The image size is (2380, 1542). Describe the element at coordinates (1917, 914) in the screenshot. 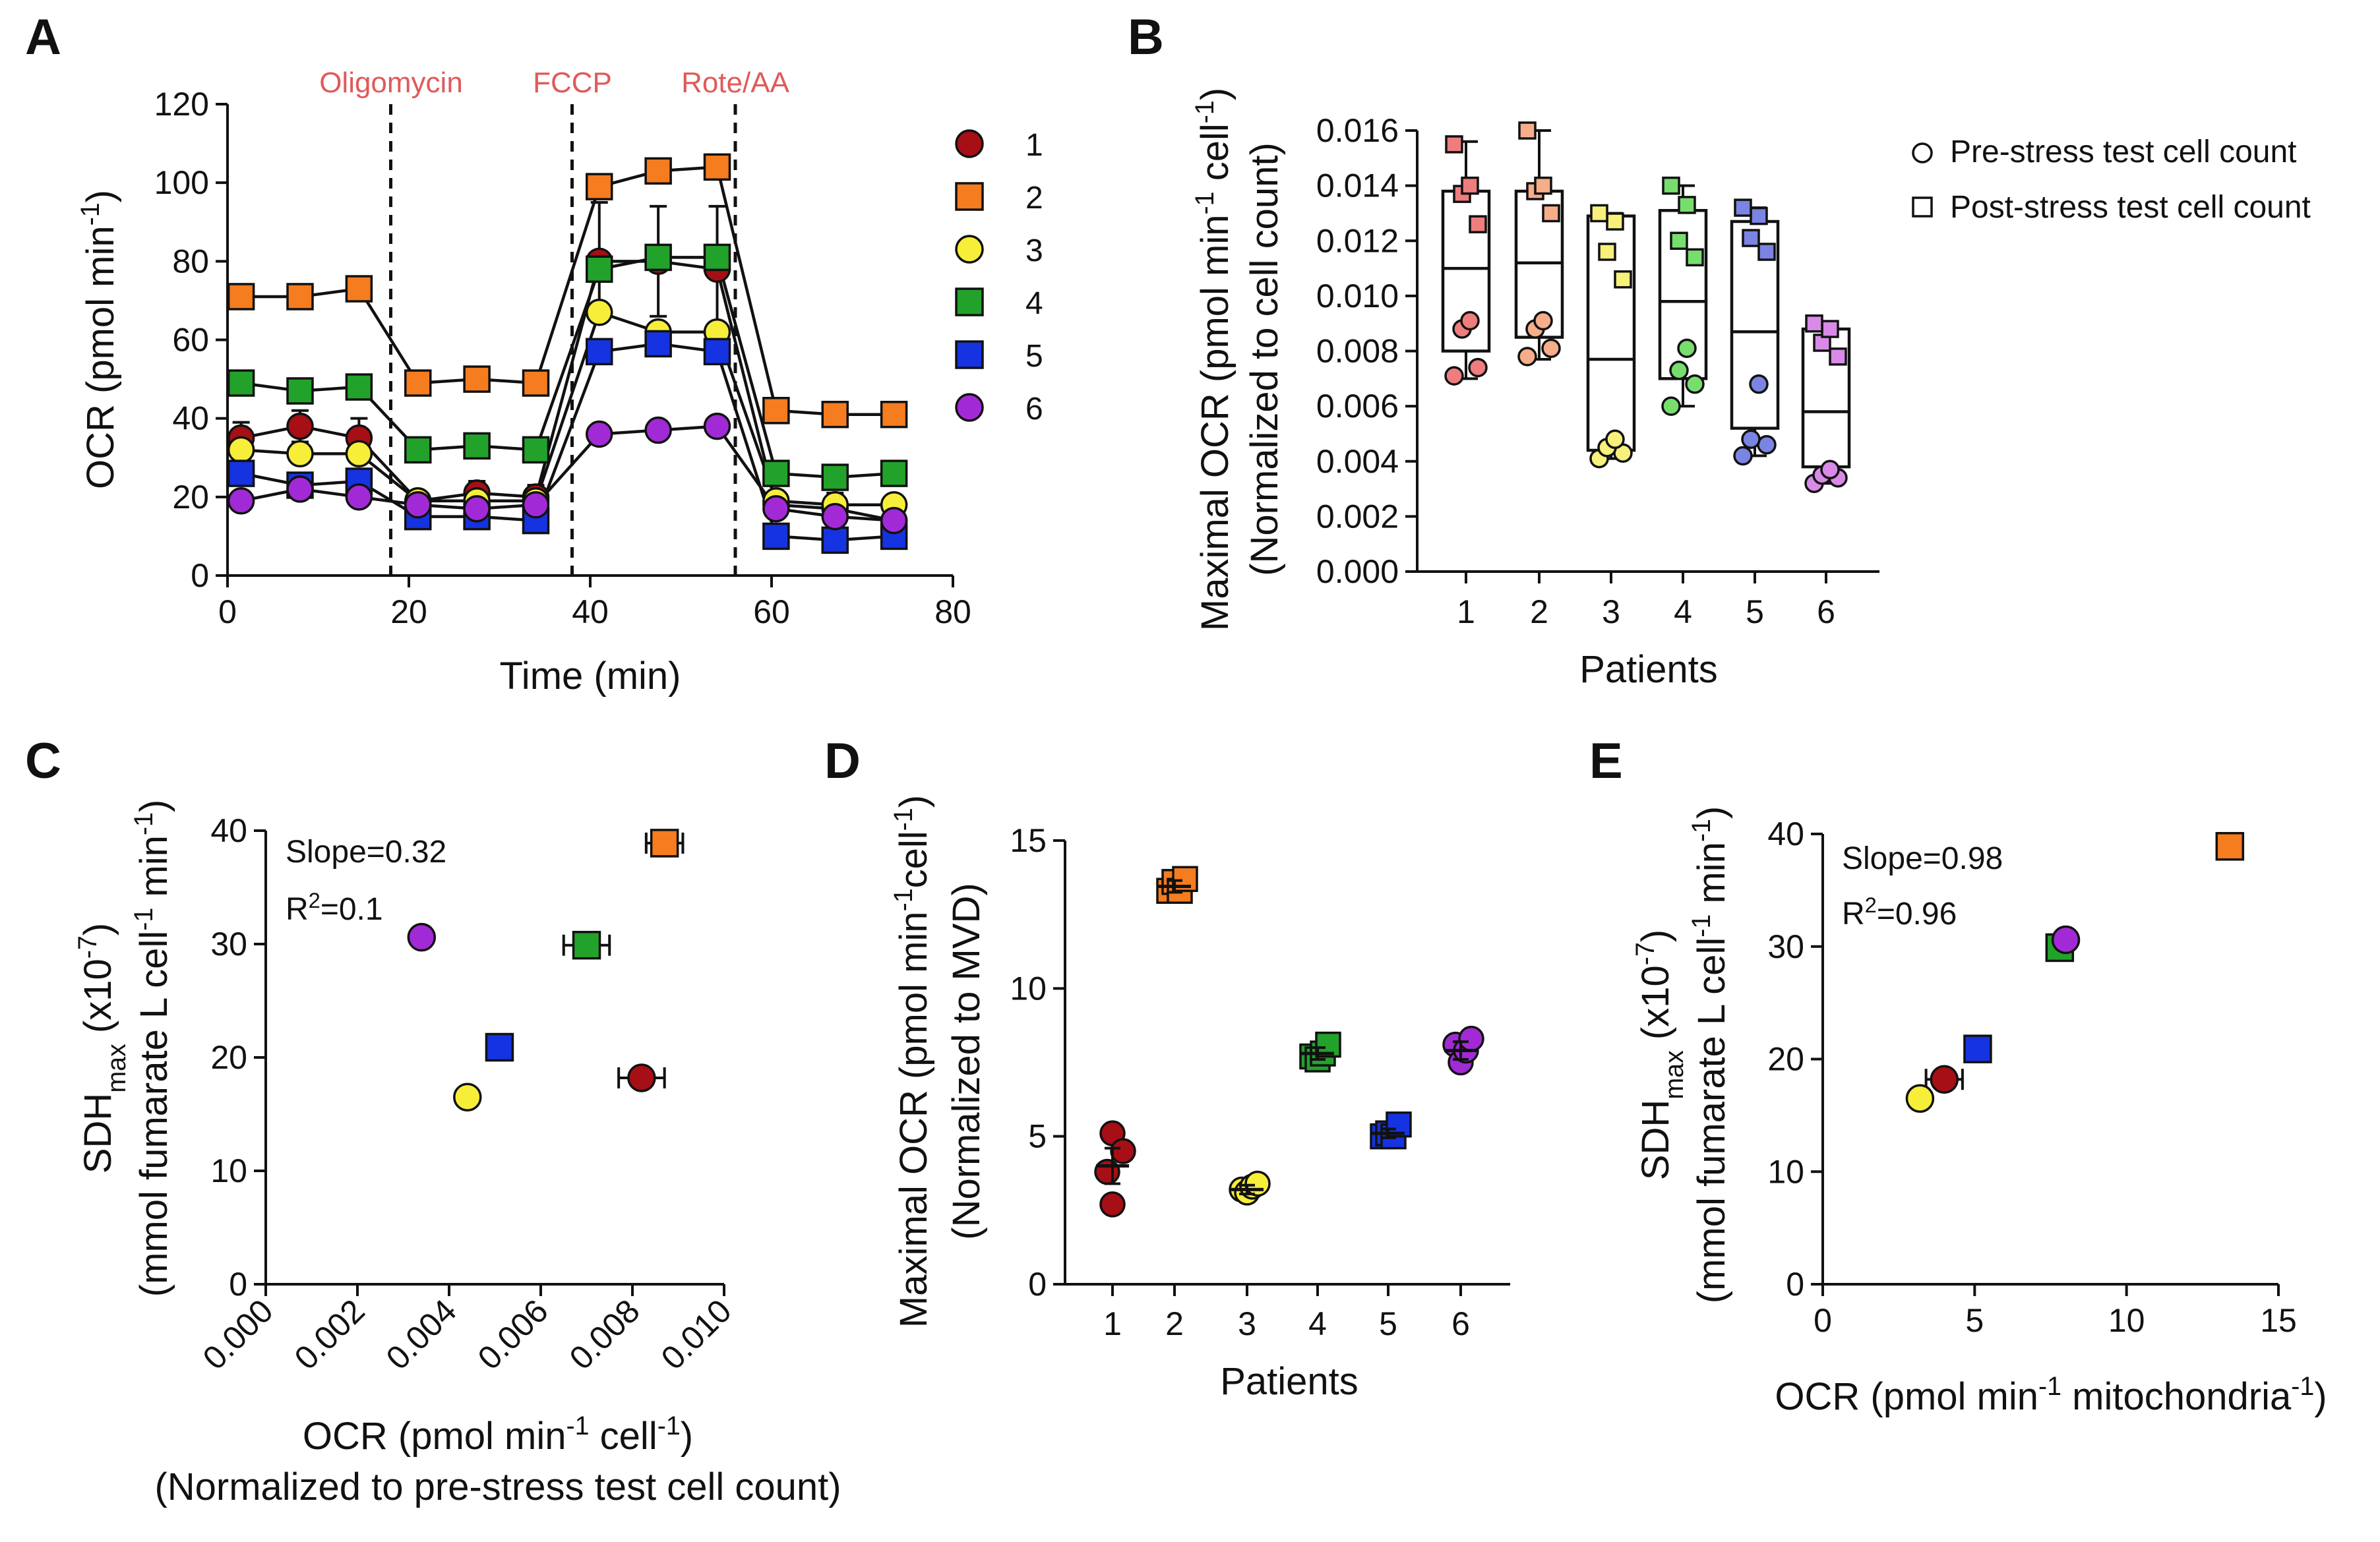

I see `panel-e-r2-annotation-part-2: =0.96` at that location.